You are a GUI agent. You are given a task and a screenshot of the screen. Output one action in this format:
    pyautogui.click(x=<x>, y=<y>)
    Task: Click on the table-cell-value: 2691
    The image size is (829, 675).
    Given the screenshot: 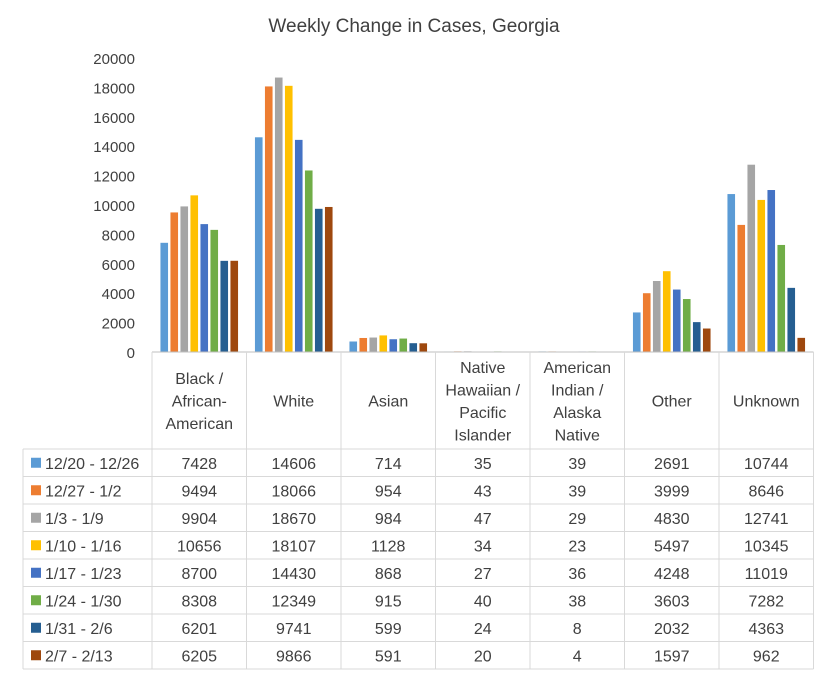 What is the action you would take?
    pyautogui.click(x=672, y=464)
    